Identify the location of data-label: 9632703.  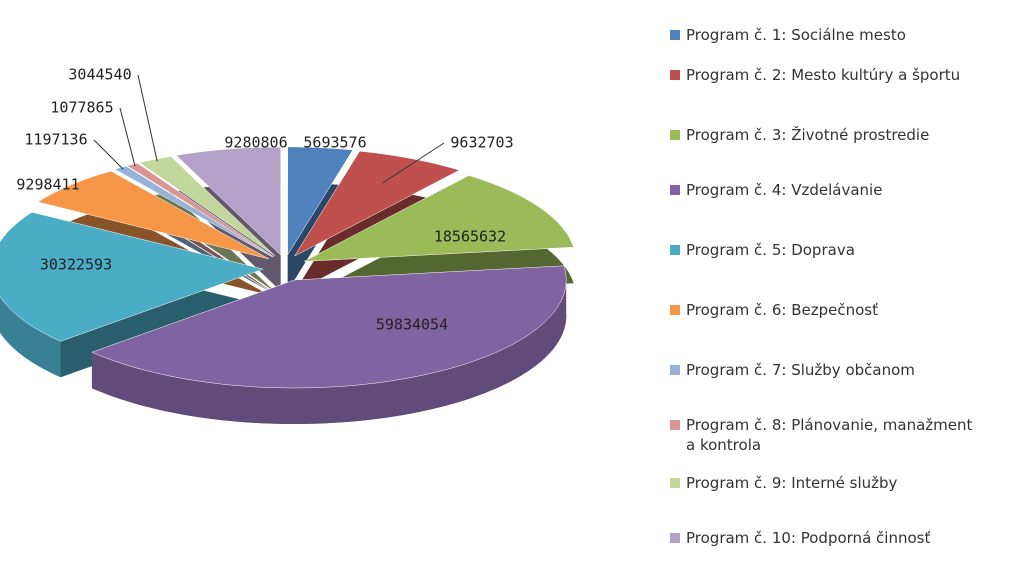
(481, 143).